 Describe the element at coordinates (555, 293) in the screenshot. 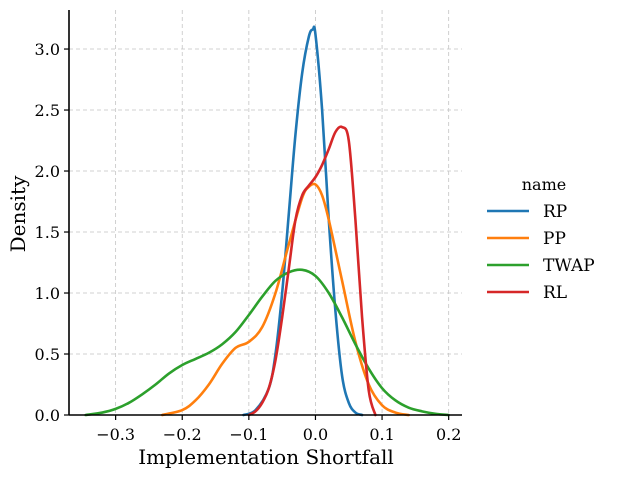

I see `legend-label-rl: RL` at that location.